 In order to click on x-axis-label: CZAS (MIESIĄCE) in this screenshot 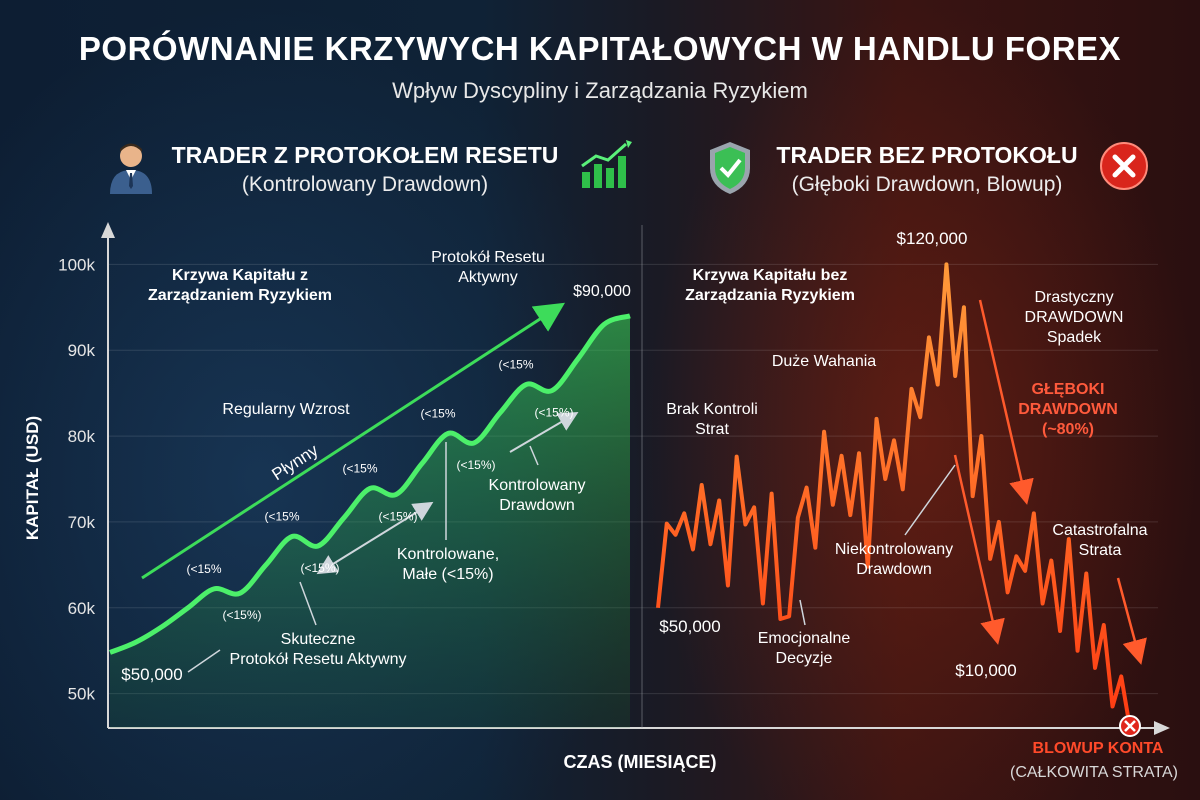, I will do `click(640, 762)`.